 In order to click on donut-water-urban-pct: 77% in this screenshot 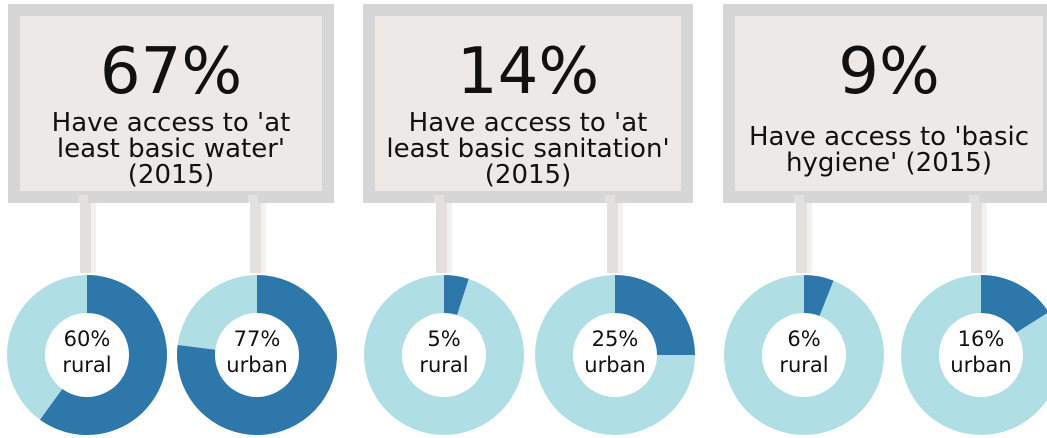, I will do `click(257, 339)`.